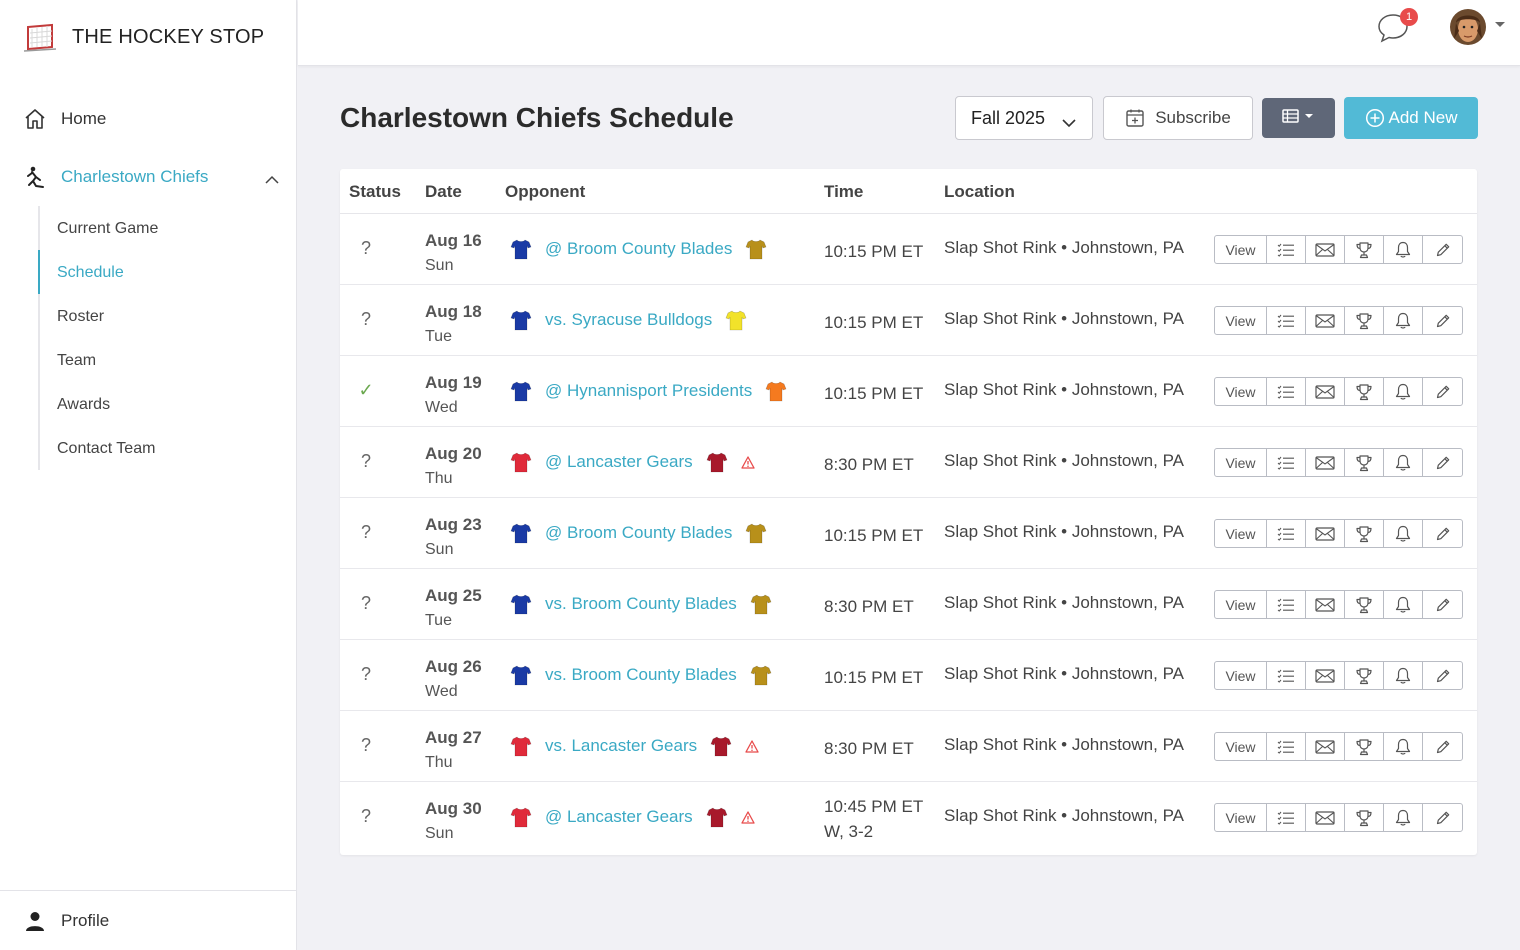  I want to click on column-header-time: Time, so click(844, 191).